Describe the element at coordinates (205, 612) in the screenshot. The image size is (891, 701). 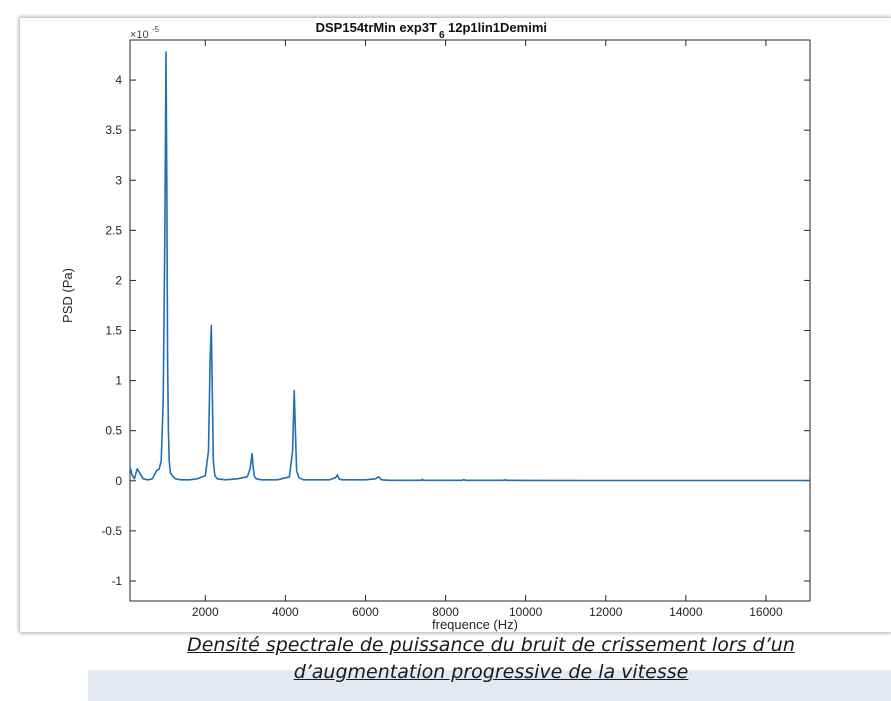
I see `x-tick-label: 2000` at that location.